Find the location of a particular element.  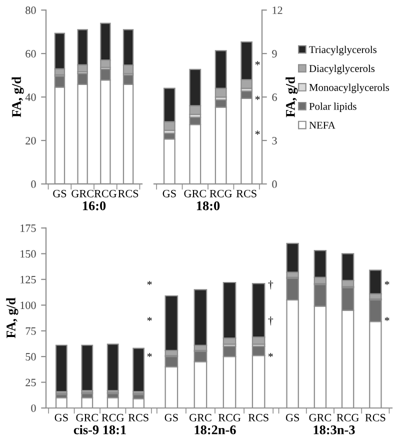

x-axis-title: 18:0 is located at coordinates (208, 205).